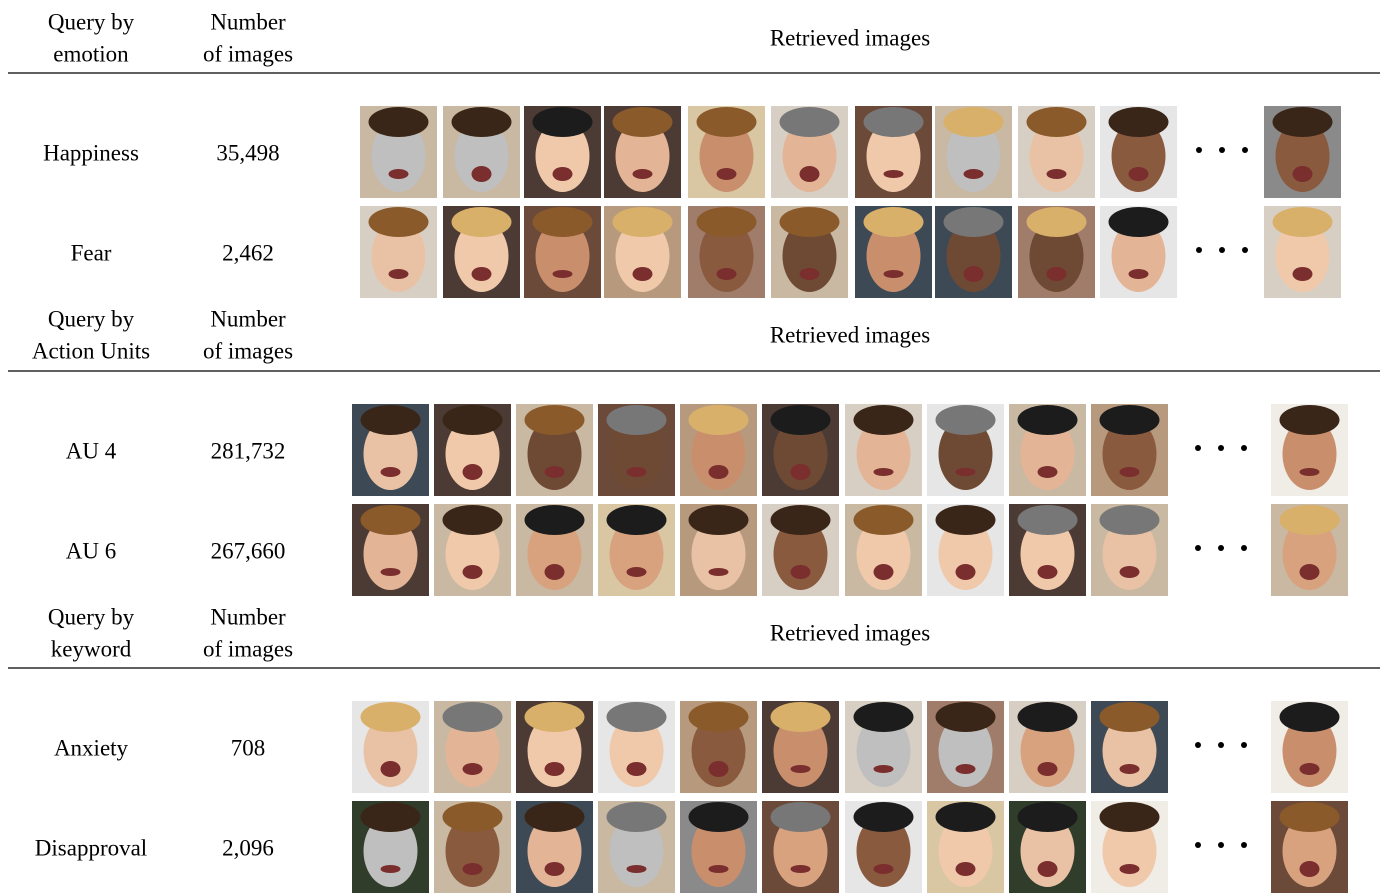  I want to click on column-header: emotion, so click(91, 53).